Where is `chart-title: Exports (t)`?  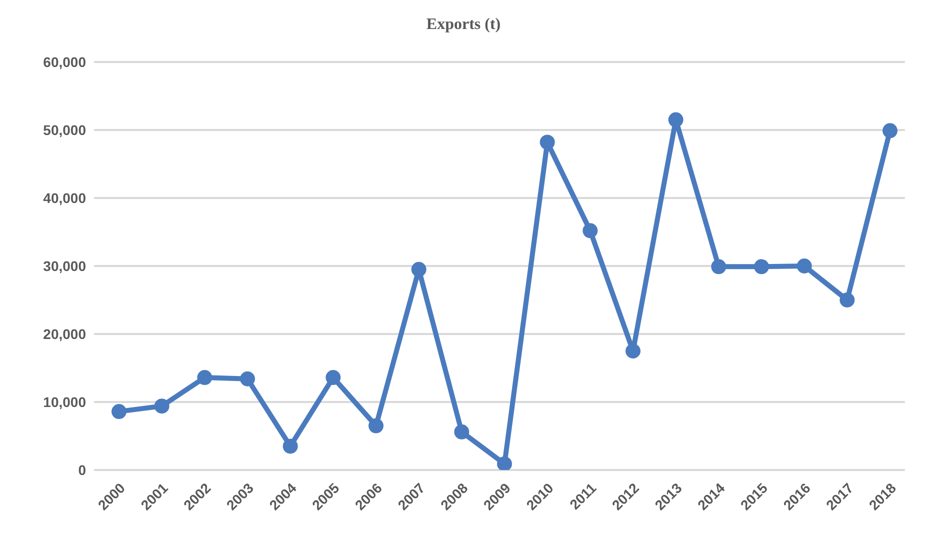
chart-title: Exports (t) is located at coordinates (463, 25).